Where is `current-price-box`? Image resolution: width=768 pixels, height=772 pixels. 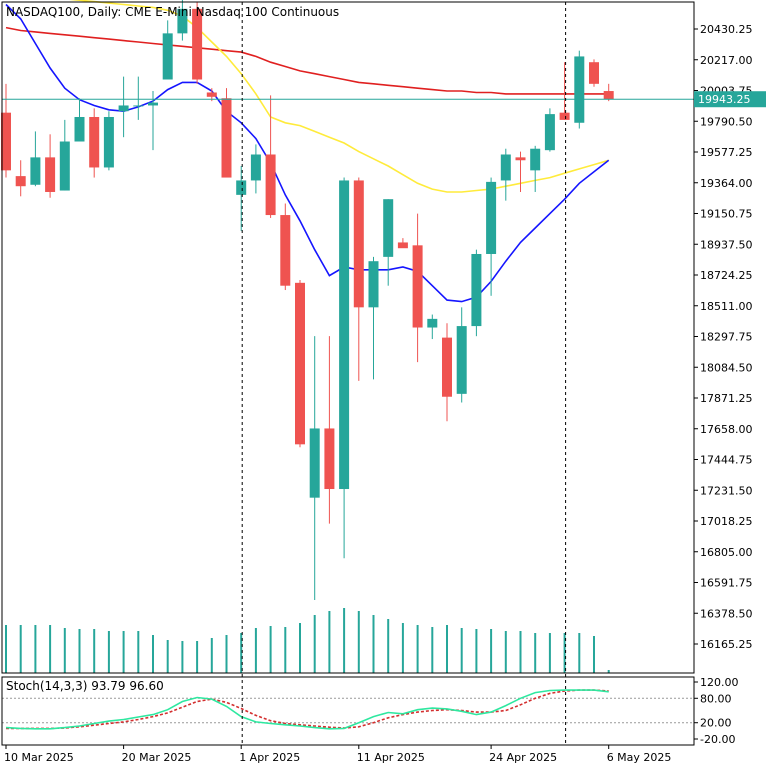
current-price-box is located at coordinates (730, 99).